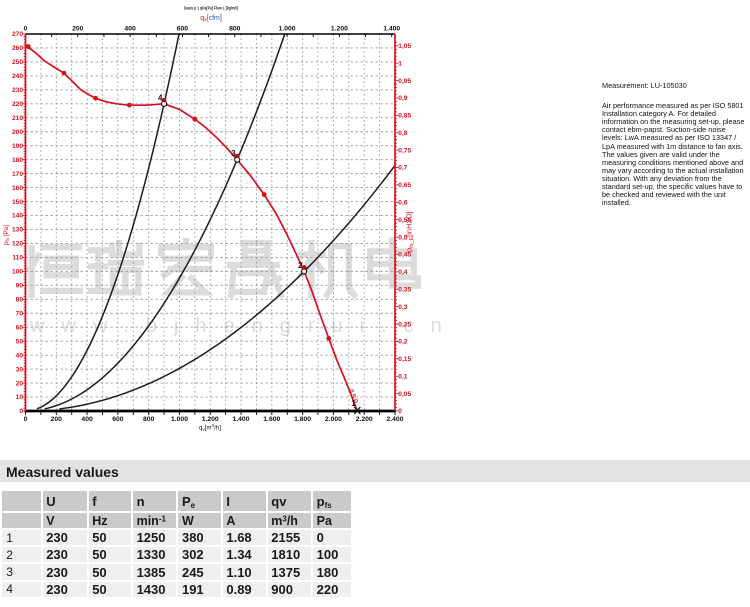 This screenshot has height=607, width=750. I want to click on svg-text: 2.400, so click(394, 419).